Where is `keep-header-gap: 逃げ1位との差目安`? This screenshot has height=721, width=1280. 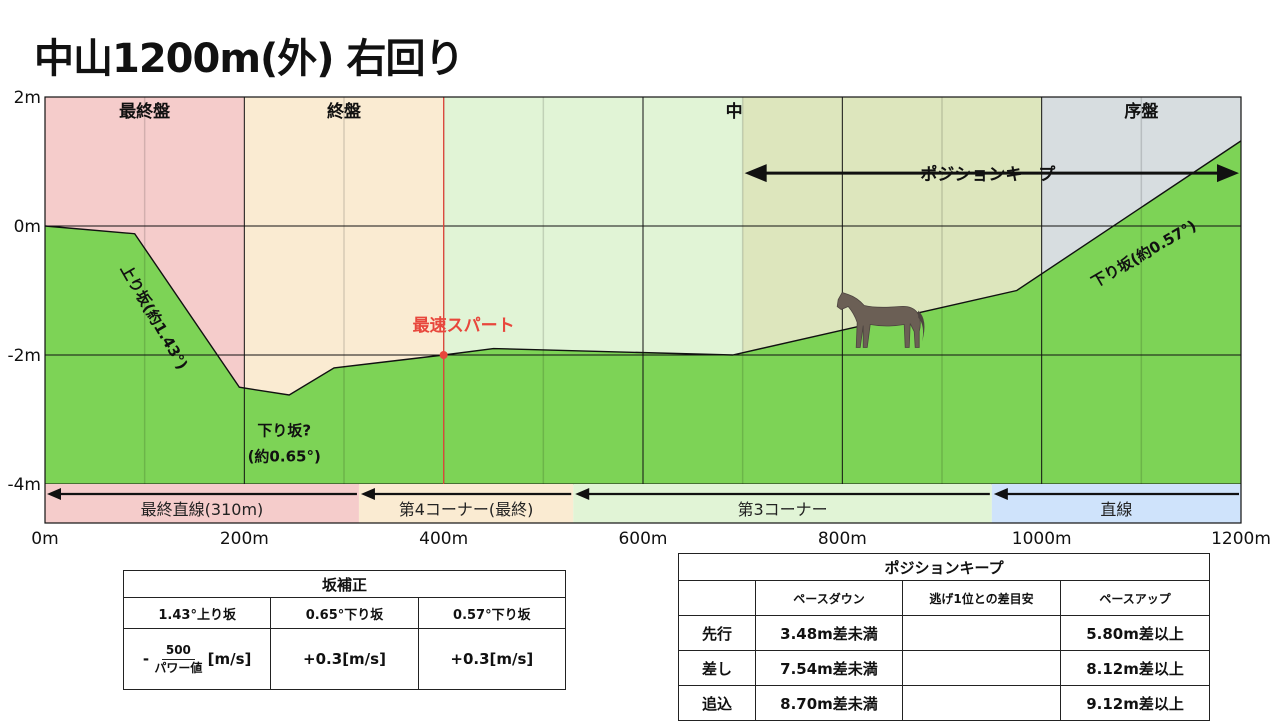 keep-header-gap: 逃げ1位との差目安 is located at coordinates (981, 598).